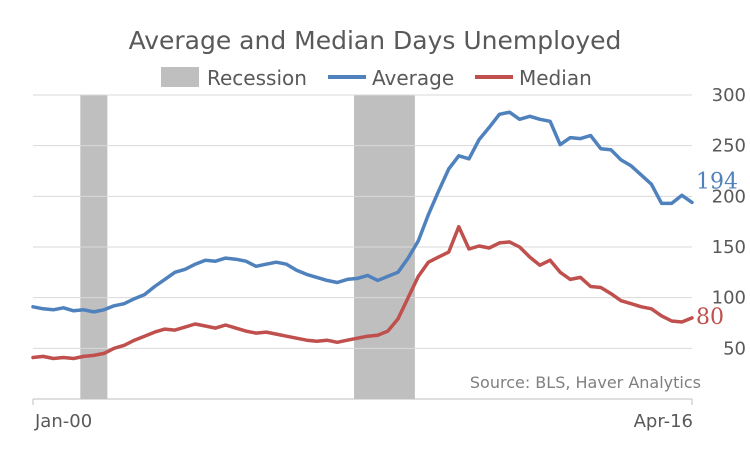 The height and width of the screenshot is (453, 750). I want to click on end-labels: 194 80, so click(717, 249).